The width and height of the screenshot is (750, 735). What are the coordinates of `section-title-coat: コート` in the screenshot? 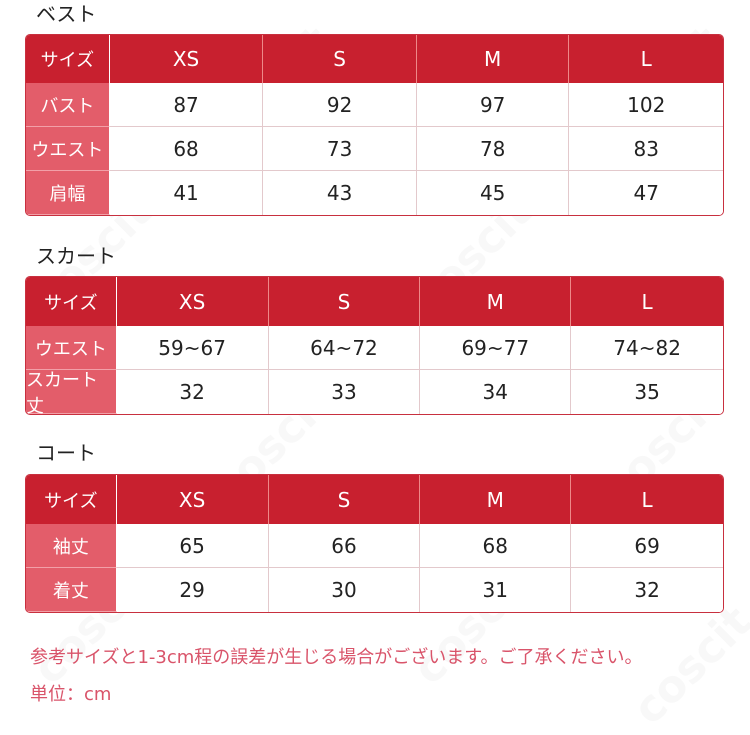 It's located at (66, 453).